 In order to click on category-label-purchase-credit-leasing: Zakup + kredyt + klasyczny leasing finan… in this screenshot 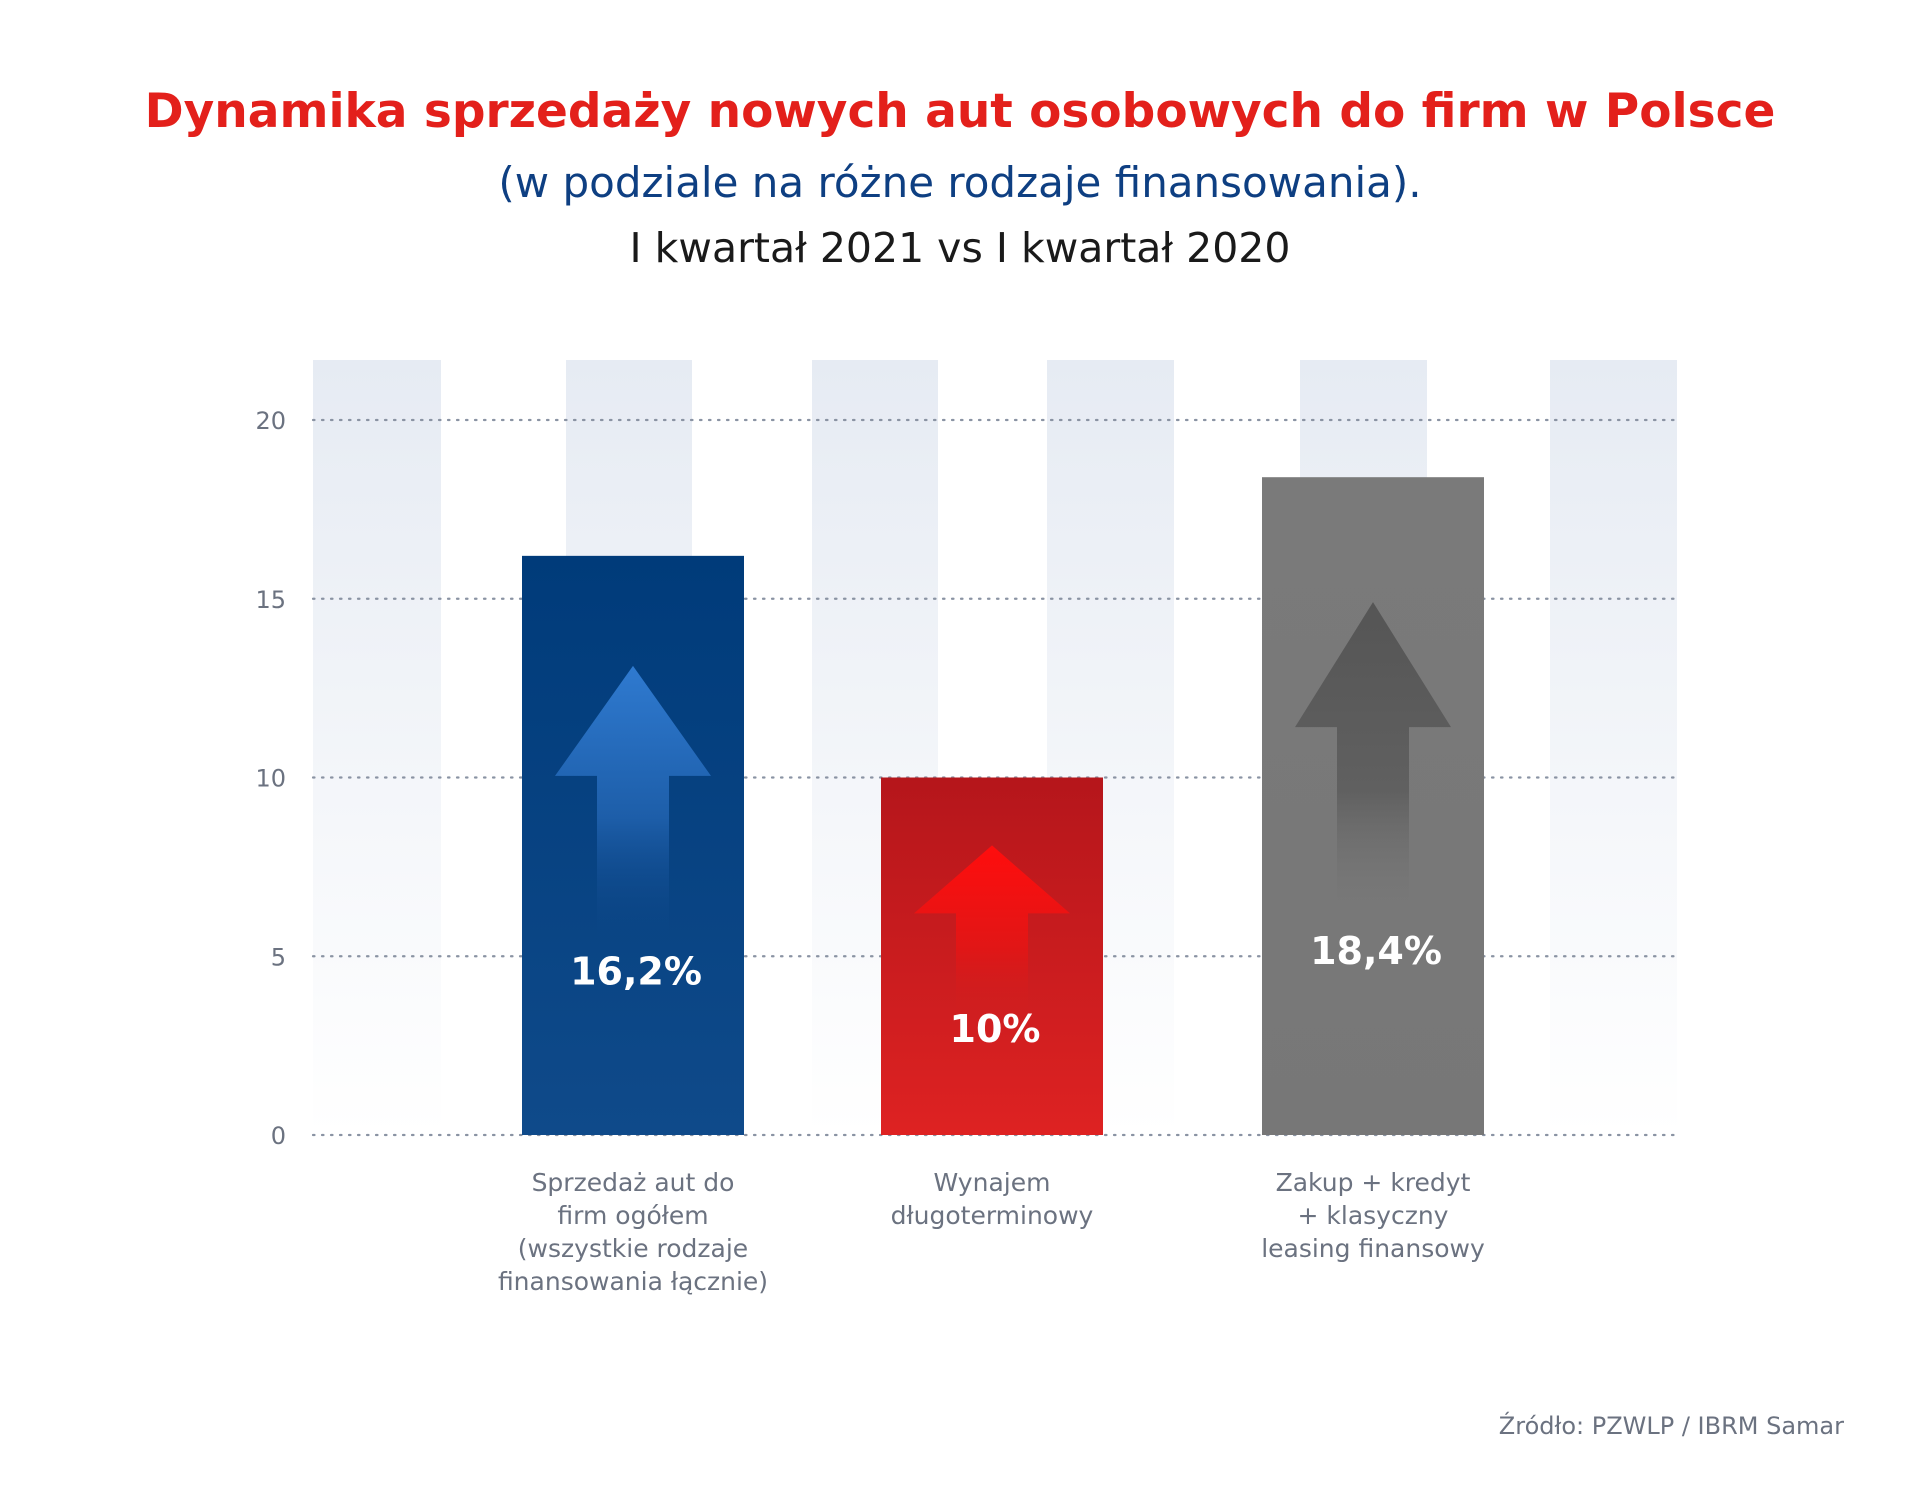, I will do `click(1373, 1215)`.